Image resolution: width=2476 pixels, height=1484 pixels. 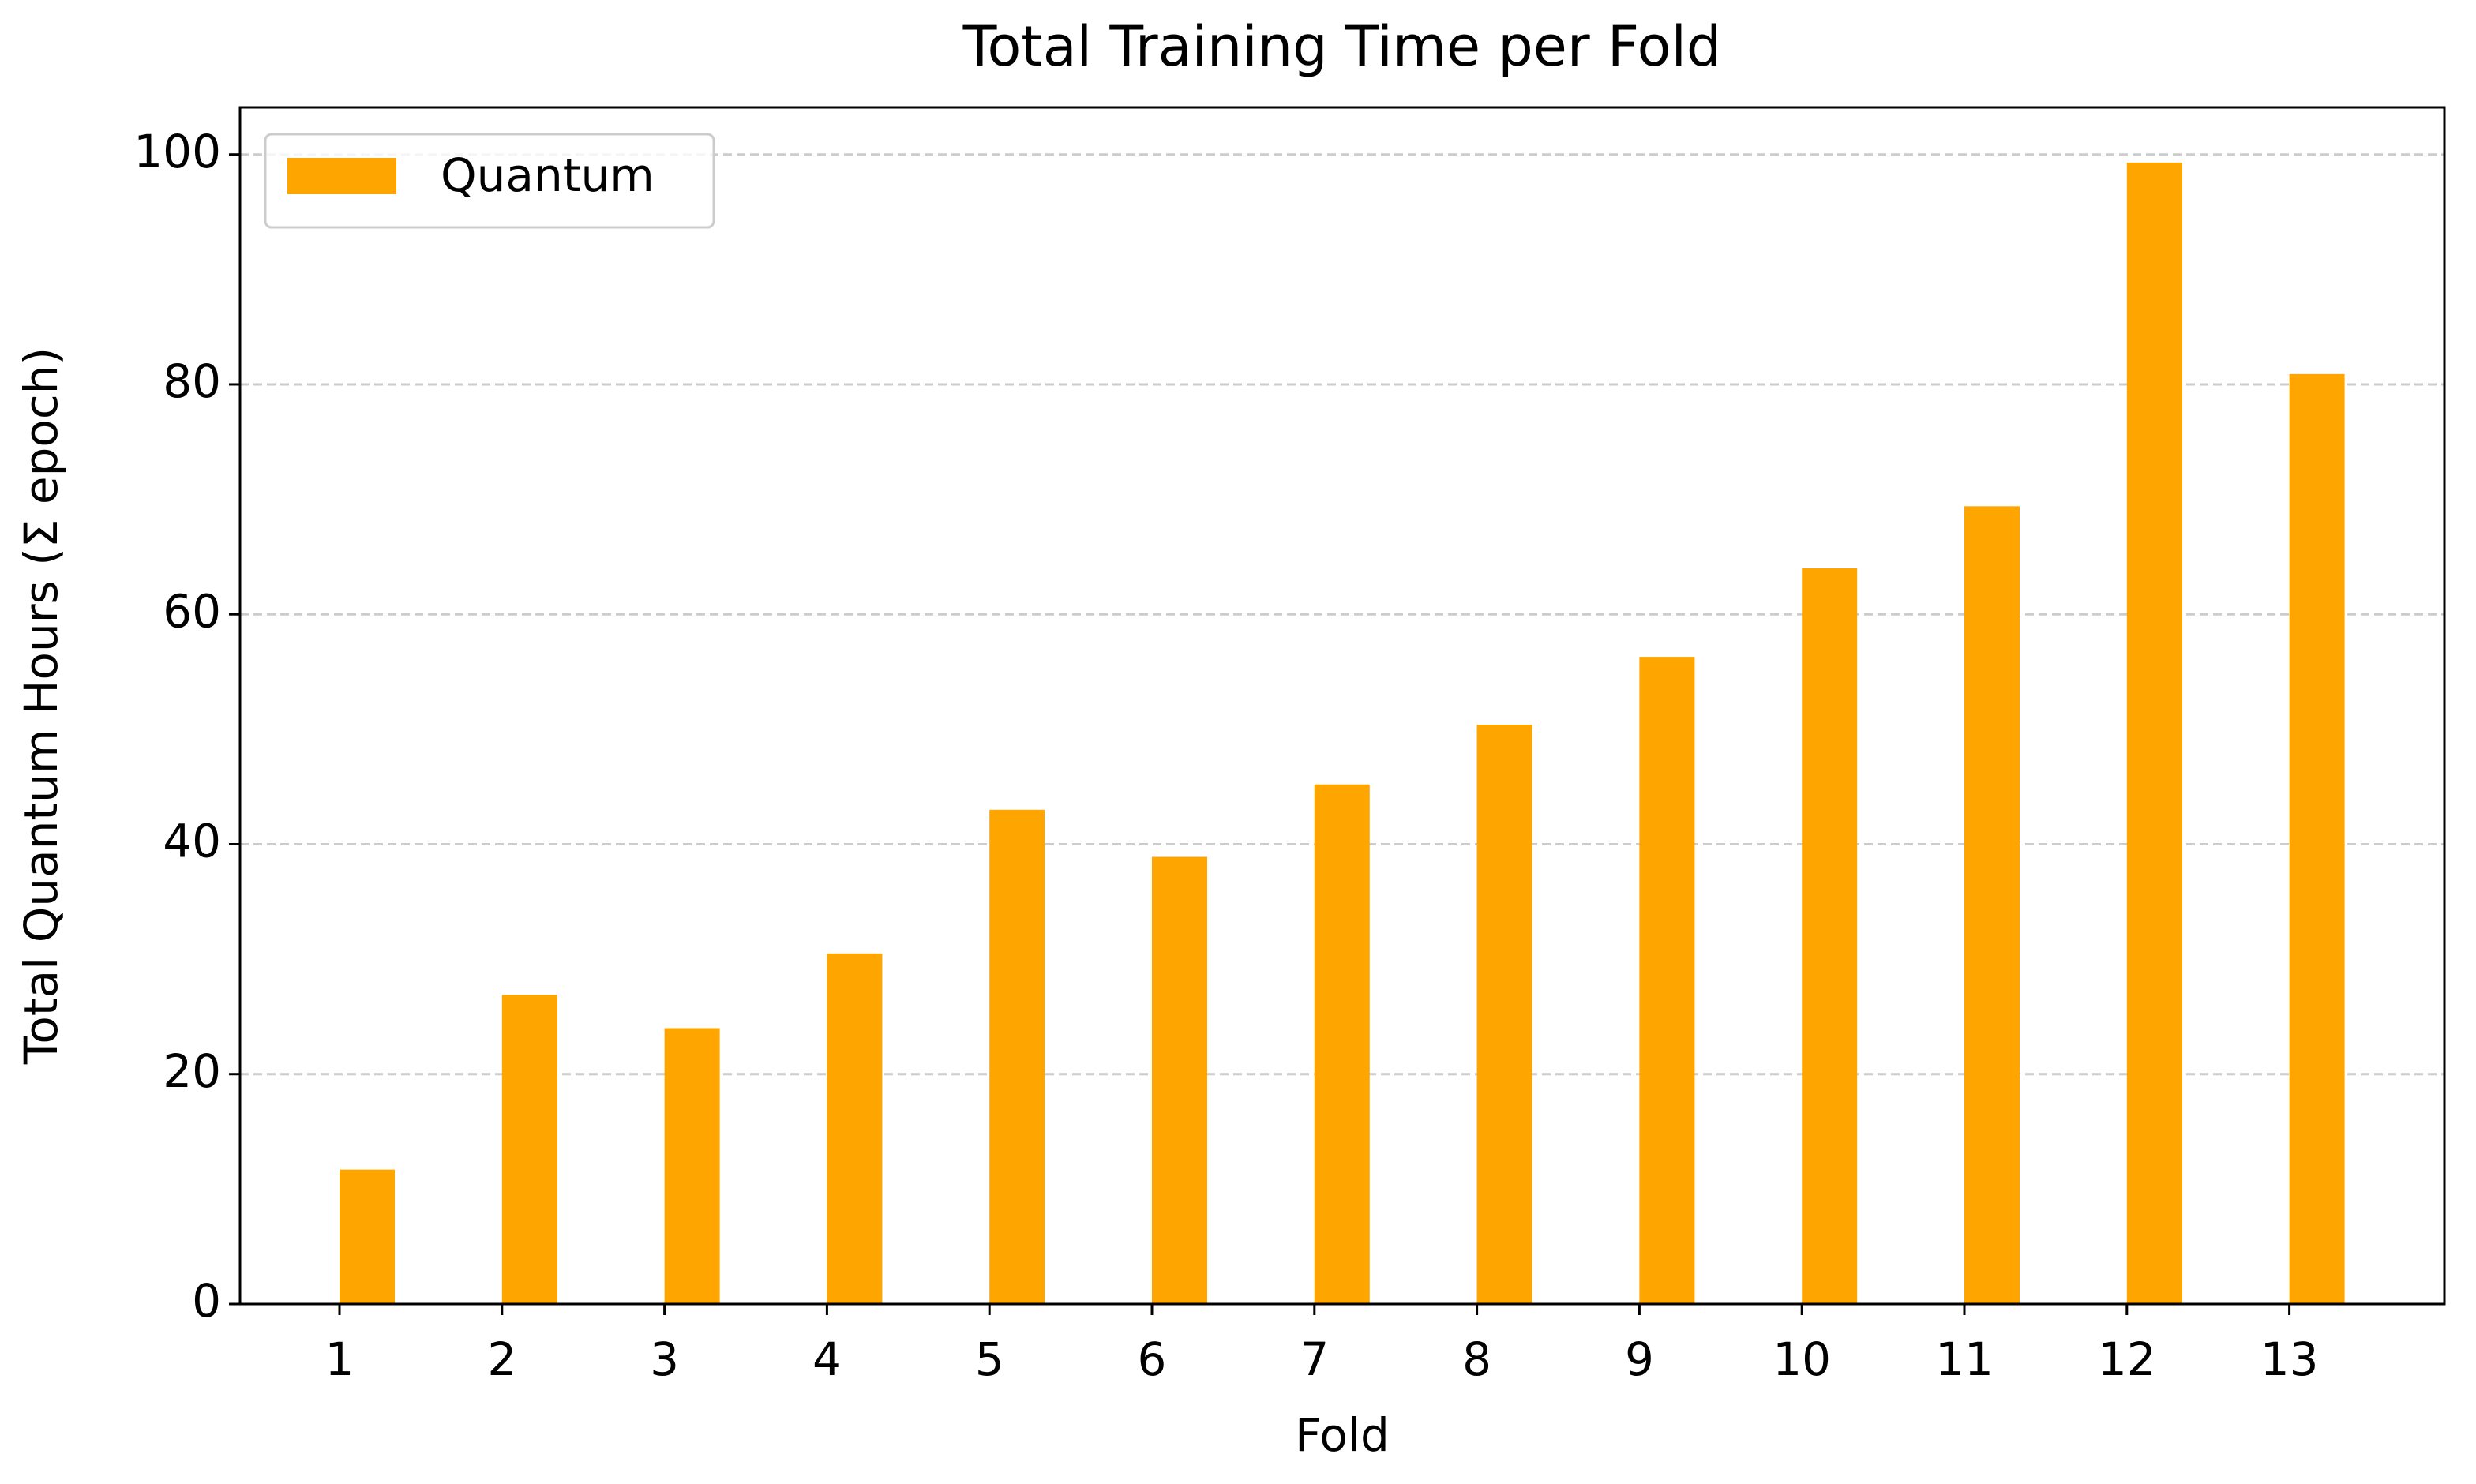 I want to click on x-tick-label: 7, so click(x=1314, y=1359).